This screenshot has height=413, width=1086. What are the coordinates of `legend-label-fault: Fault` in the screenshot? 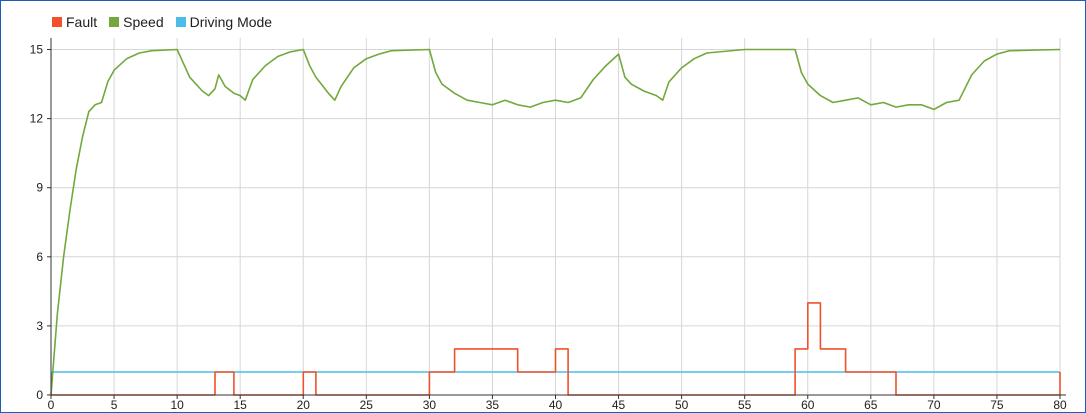 It's located at (82, 22).